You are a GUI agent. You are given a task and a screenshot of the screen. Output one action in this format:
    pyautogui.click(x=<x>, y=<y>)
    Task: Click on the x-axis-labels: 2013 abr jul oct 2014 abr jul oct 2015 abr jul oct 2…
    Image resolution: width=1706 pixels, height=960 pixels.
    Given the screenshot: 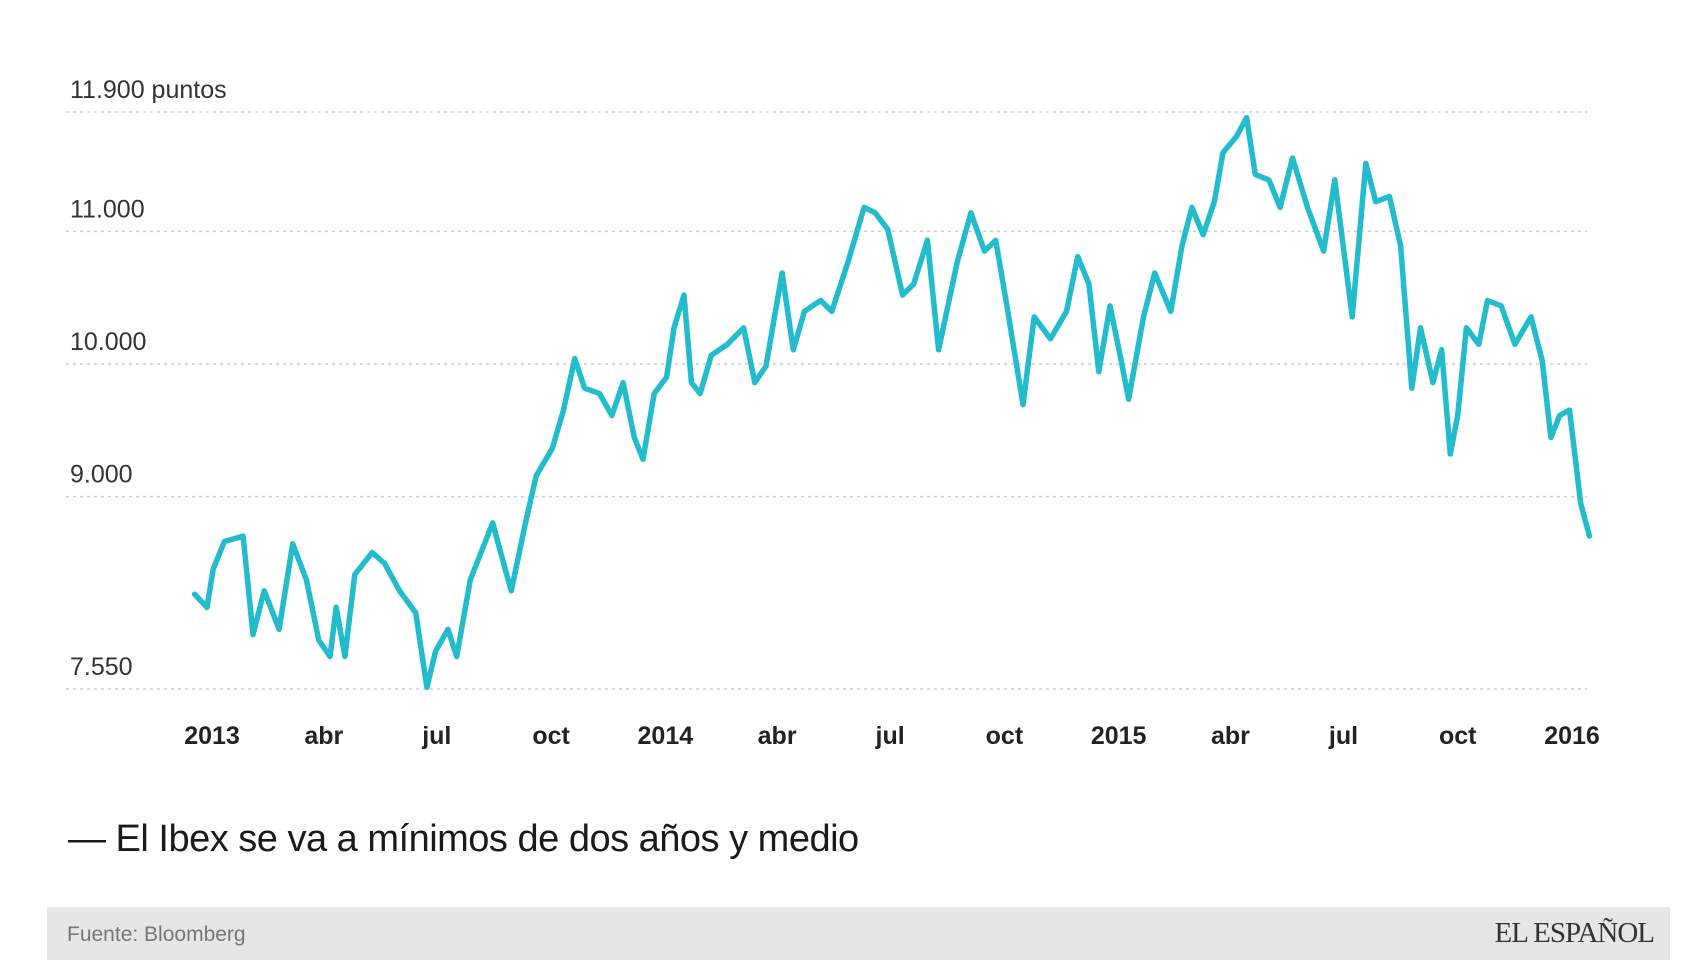 What is the action you would take?
    pyautogui.click(x=892, y=736)
    